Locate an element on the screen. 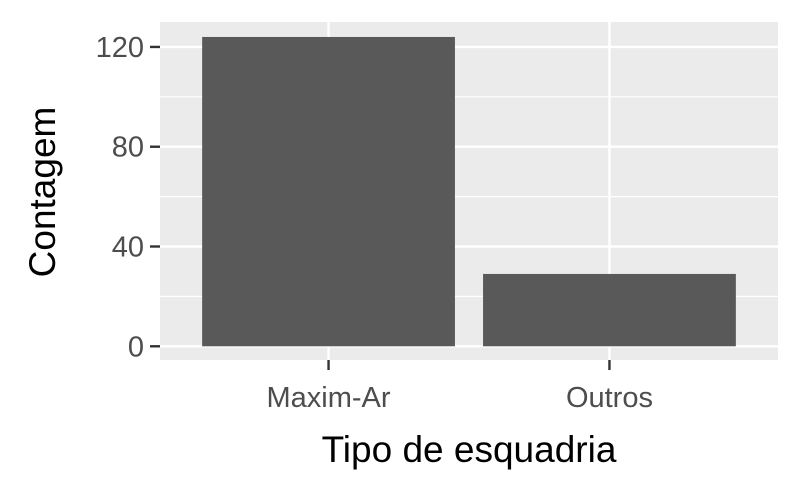 The height and width of the screenshot is (496, 801). x-tick-label: Maxim-Ar is located at coordinates (329, 398).